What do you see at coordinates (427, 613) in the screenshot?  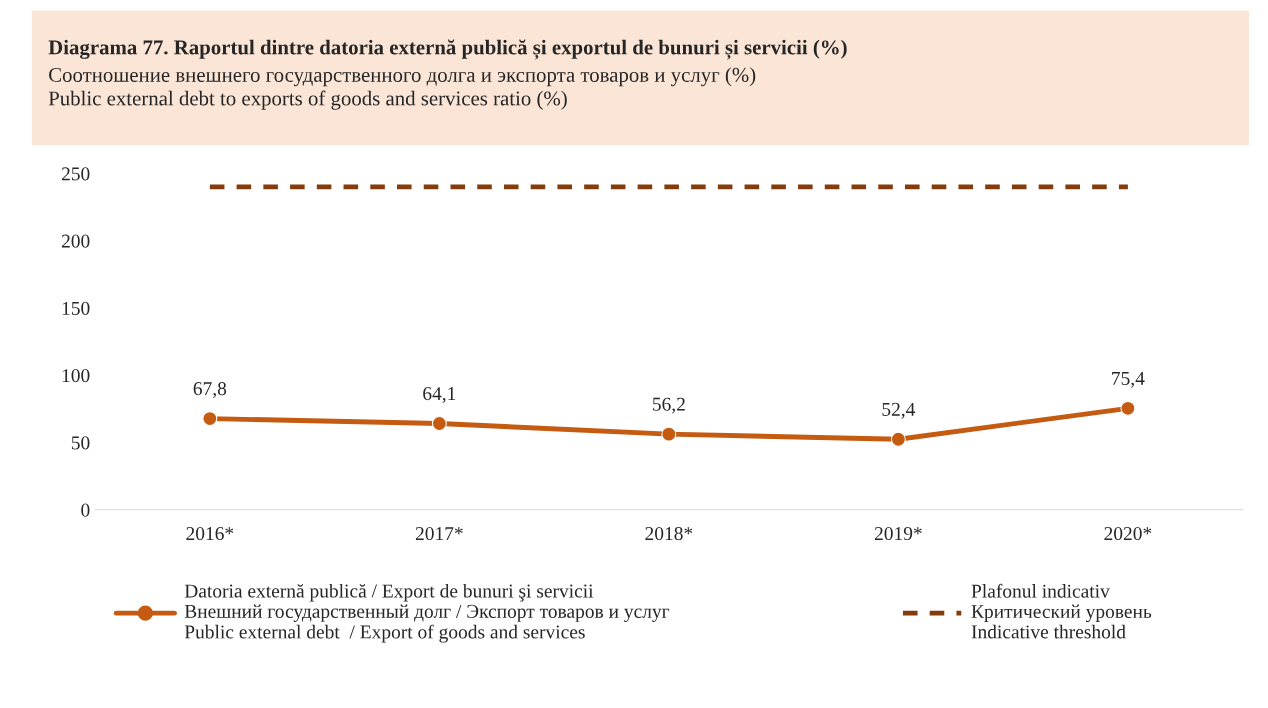 I see `legend-label: Datoria externă publică / Export de bunuri şi servicii Внешний государственный долг / Экспорт товаров и услуг Public external debt / Export of goods and services` at bounding box center [427, 613].